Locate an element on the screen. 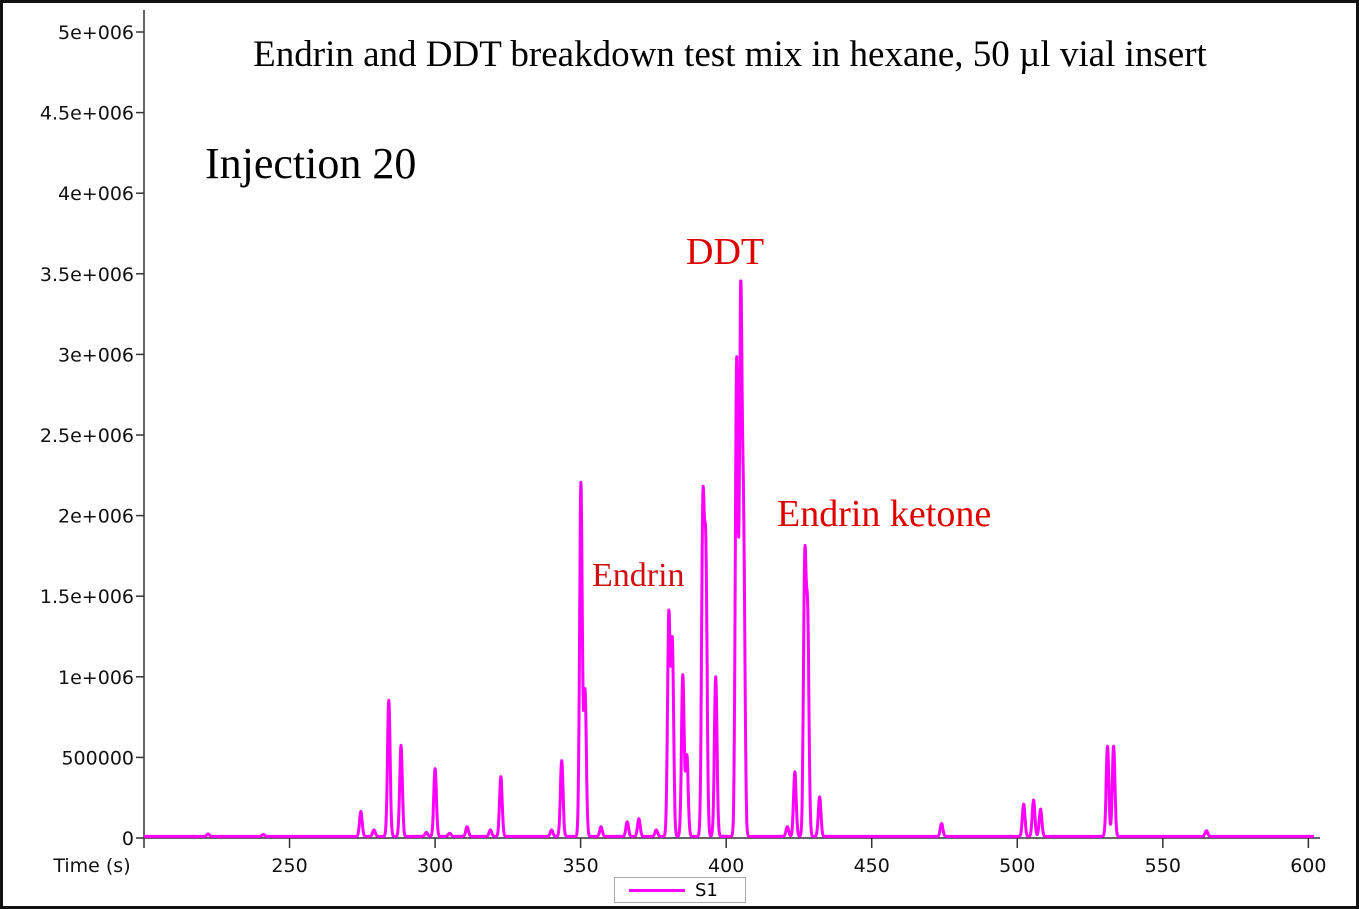  annotation-ddt: DDT is located at coordinates (725, 252).